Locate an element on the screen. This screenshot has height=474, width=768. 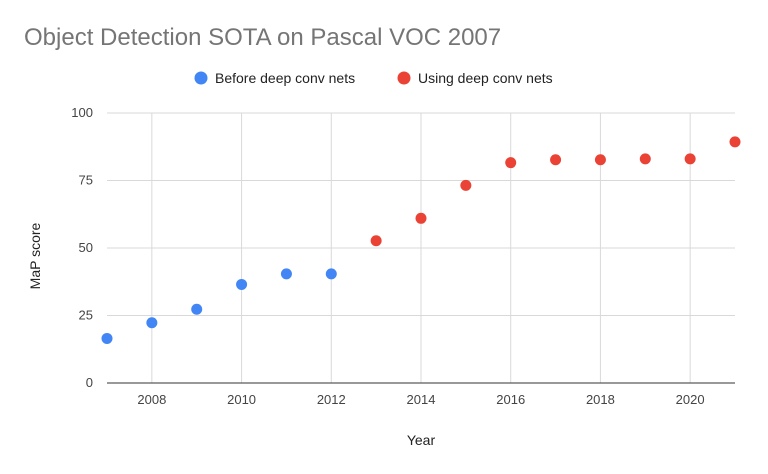
x-tick-label: 2016 is located at coordinates (510, 399).